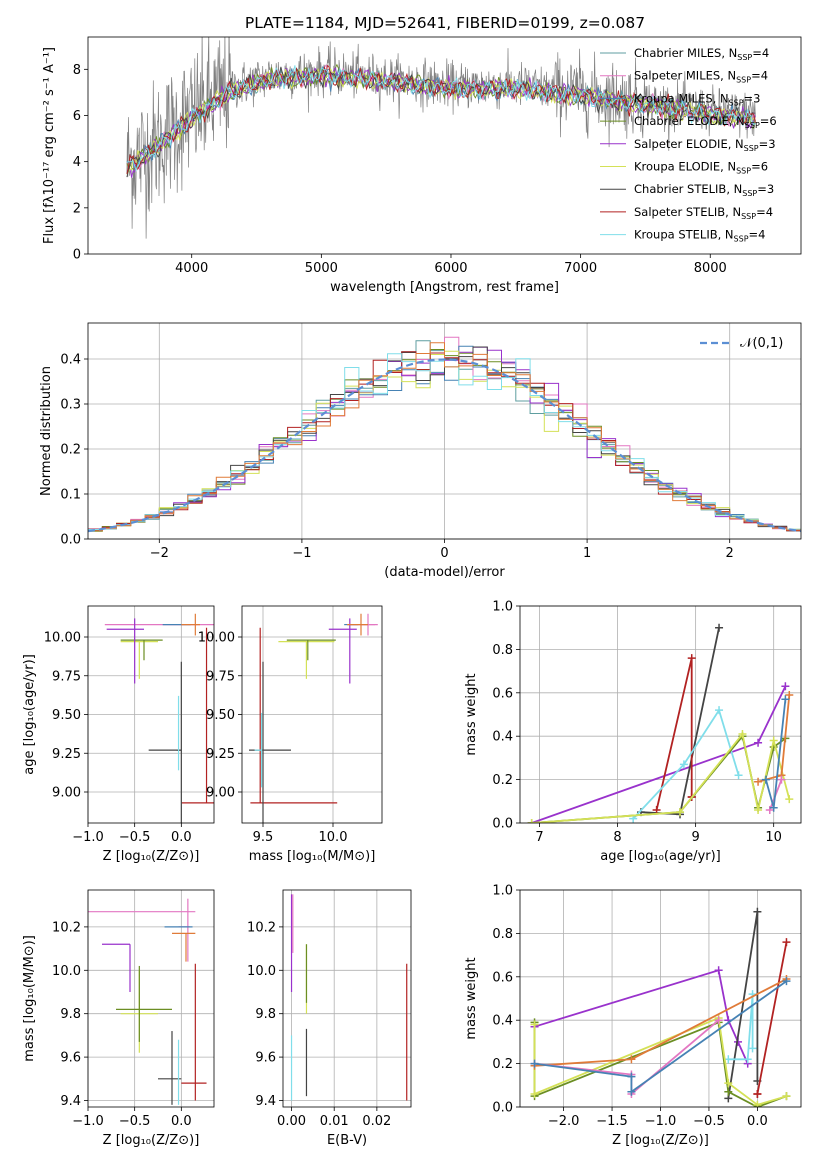  What do you see at coordinates (77, 116) in the screenshot?
I see `y-tick-label: 6` at bounding box center [77, 116].